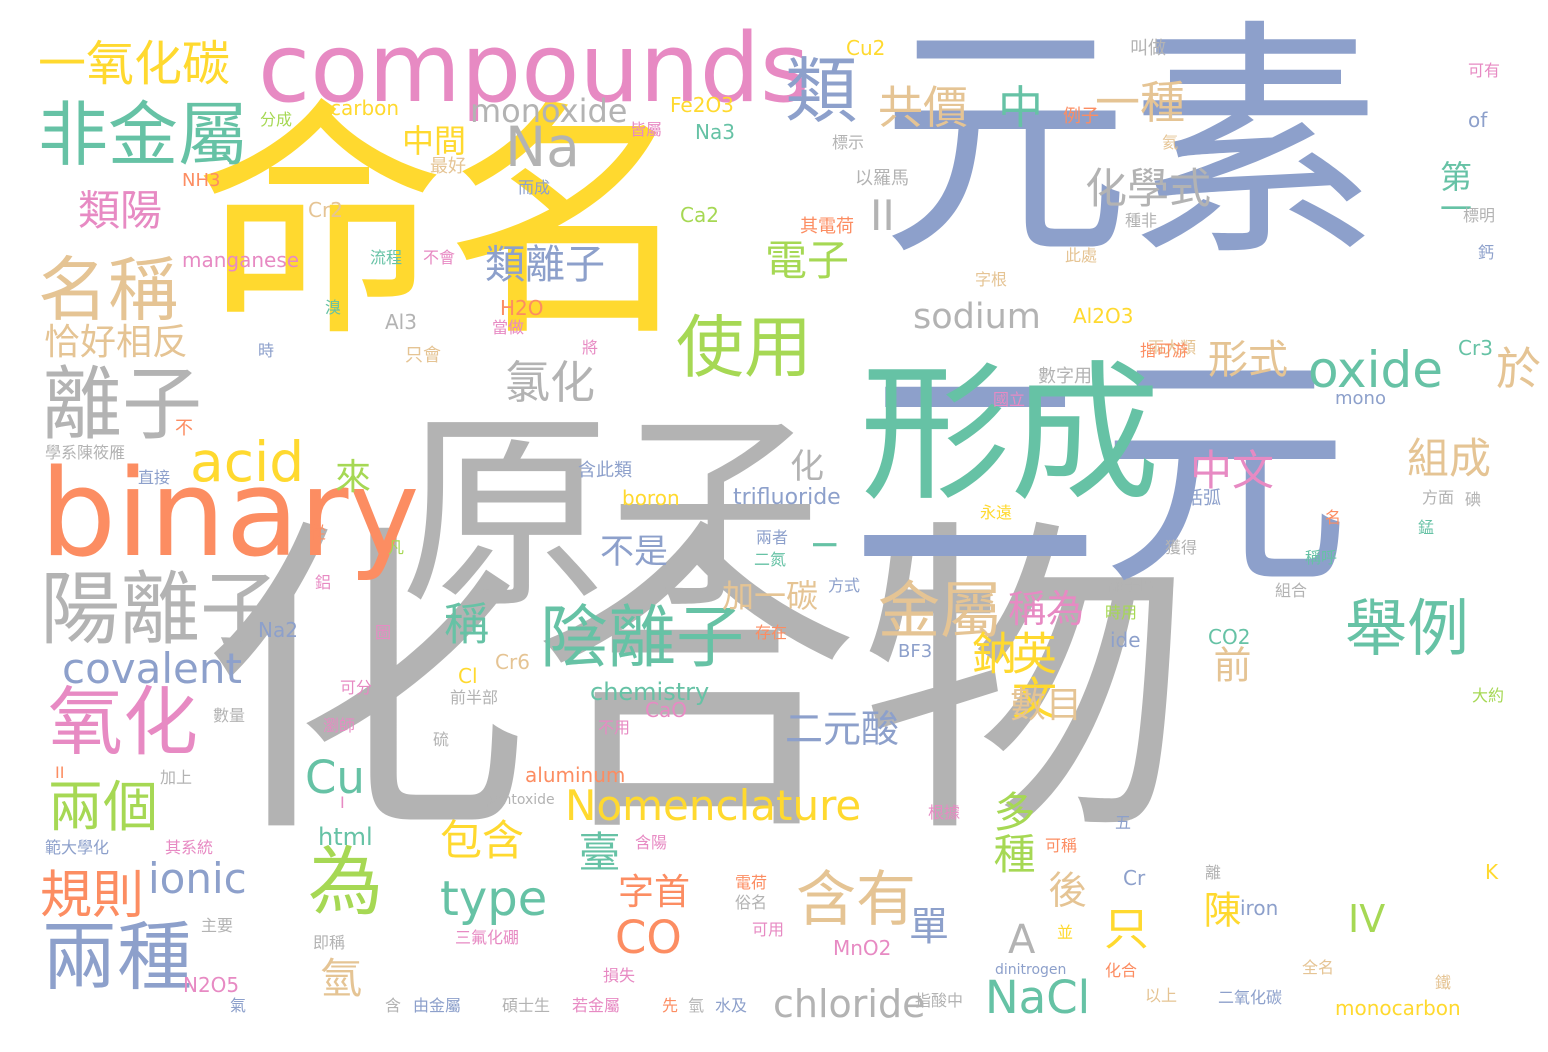  What do you see at coordinates (401, 322) in the screenshot?
I see `word-89: Al3` at bounding box center [401, 322].